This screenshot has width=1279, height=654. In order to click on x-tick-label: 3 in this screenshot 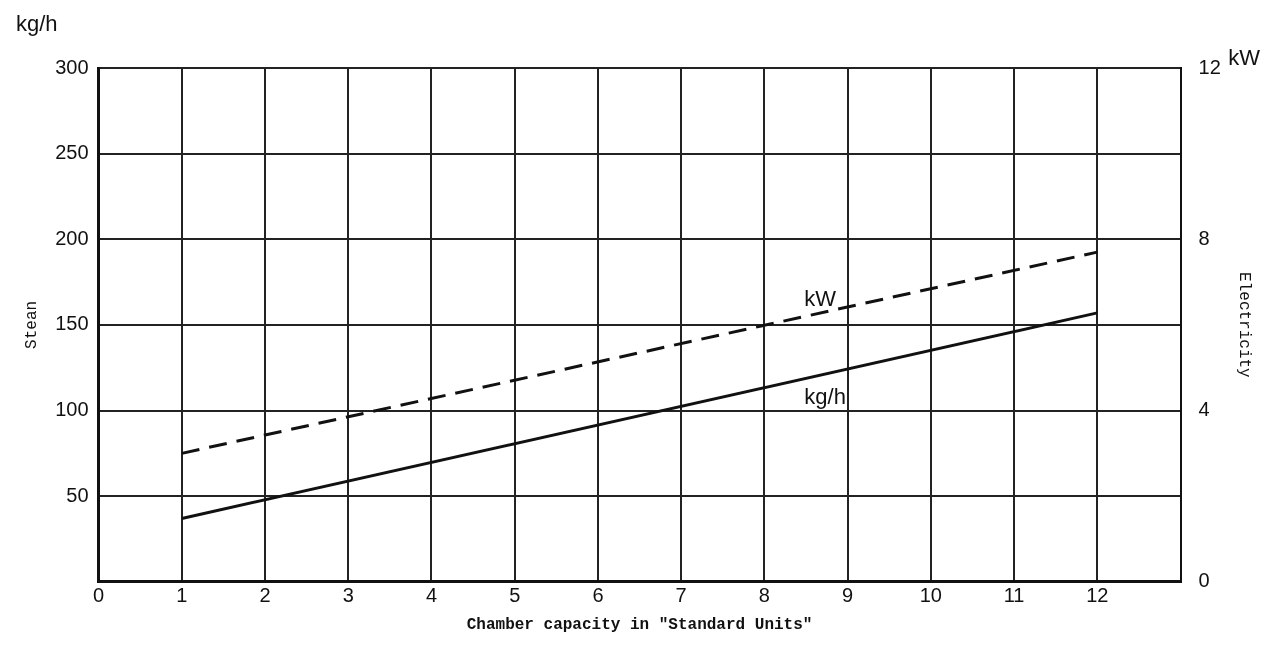, I will do `click(348, 595)`.